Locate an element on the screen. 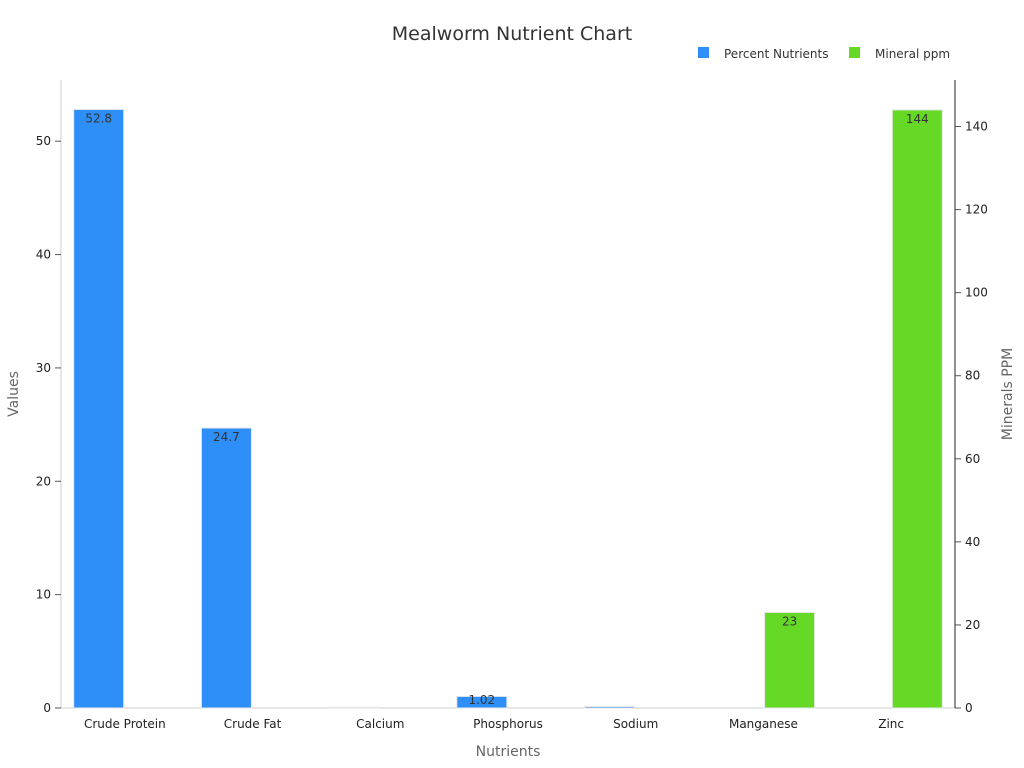 Image resolution: width=1024 pixels, height=768 pixels. left-tick-label: 10 is located at coordinates (43, 595).